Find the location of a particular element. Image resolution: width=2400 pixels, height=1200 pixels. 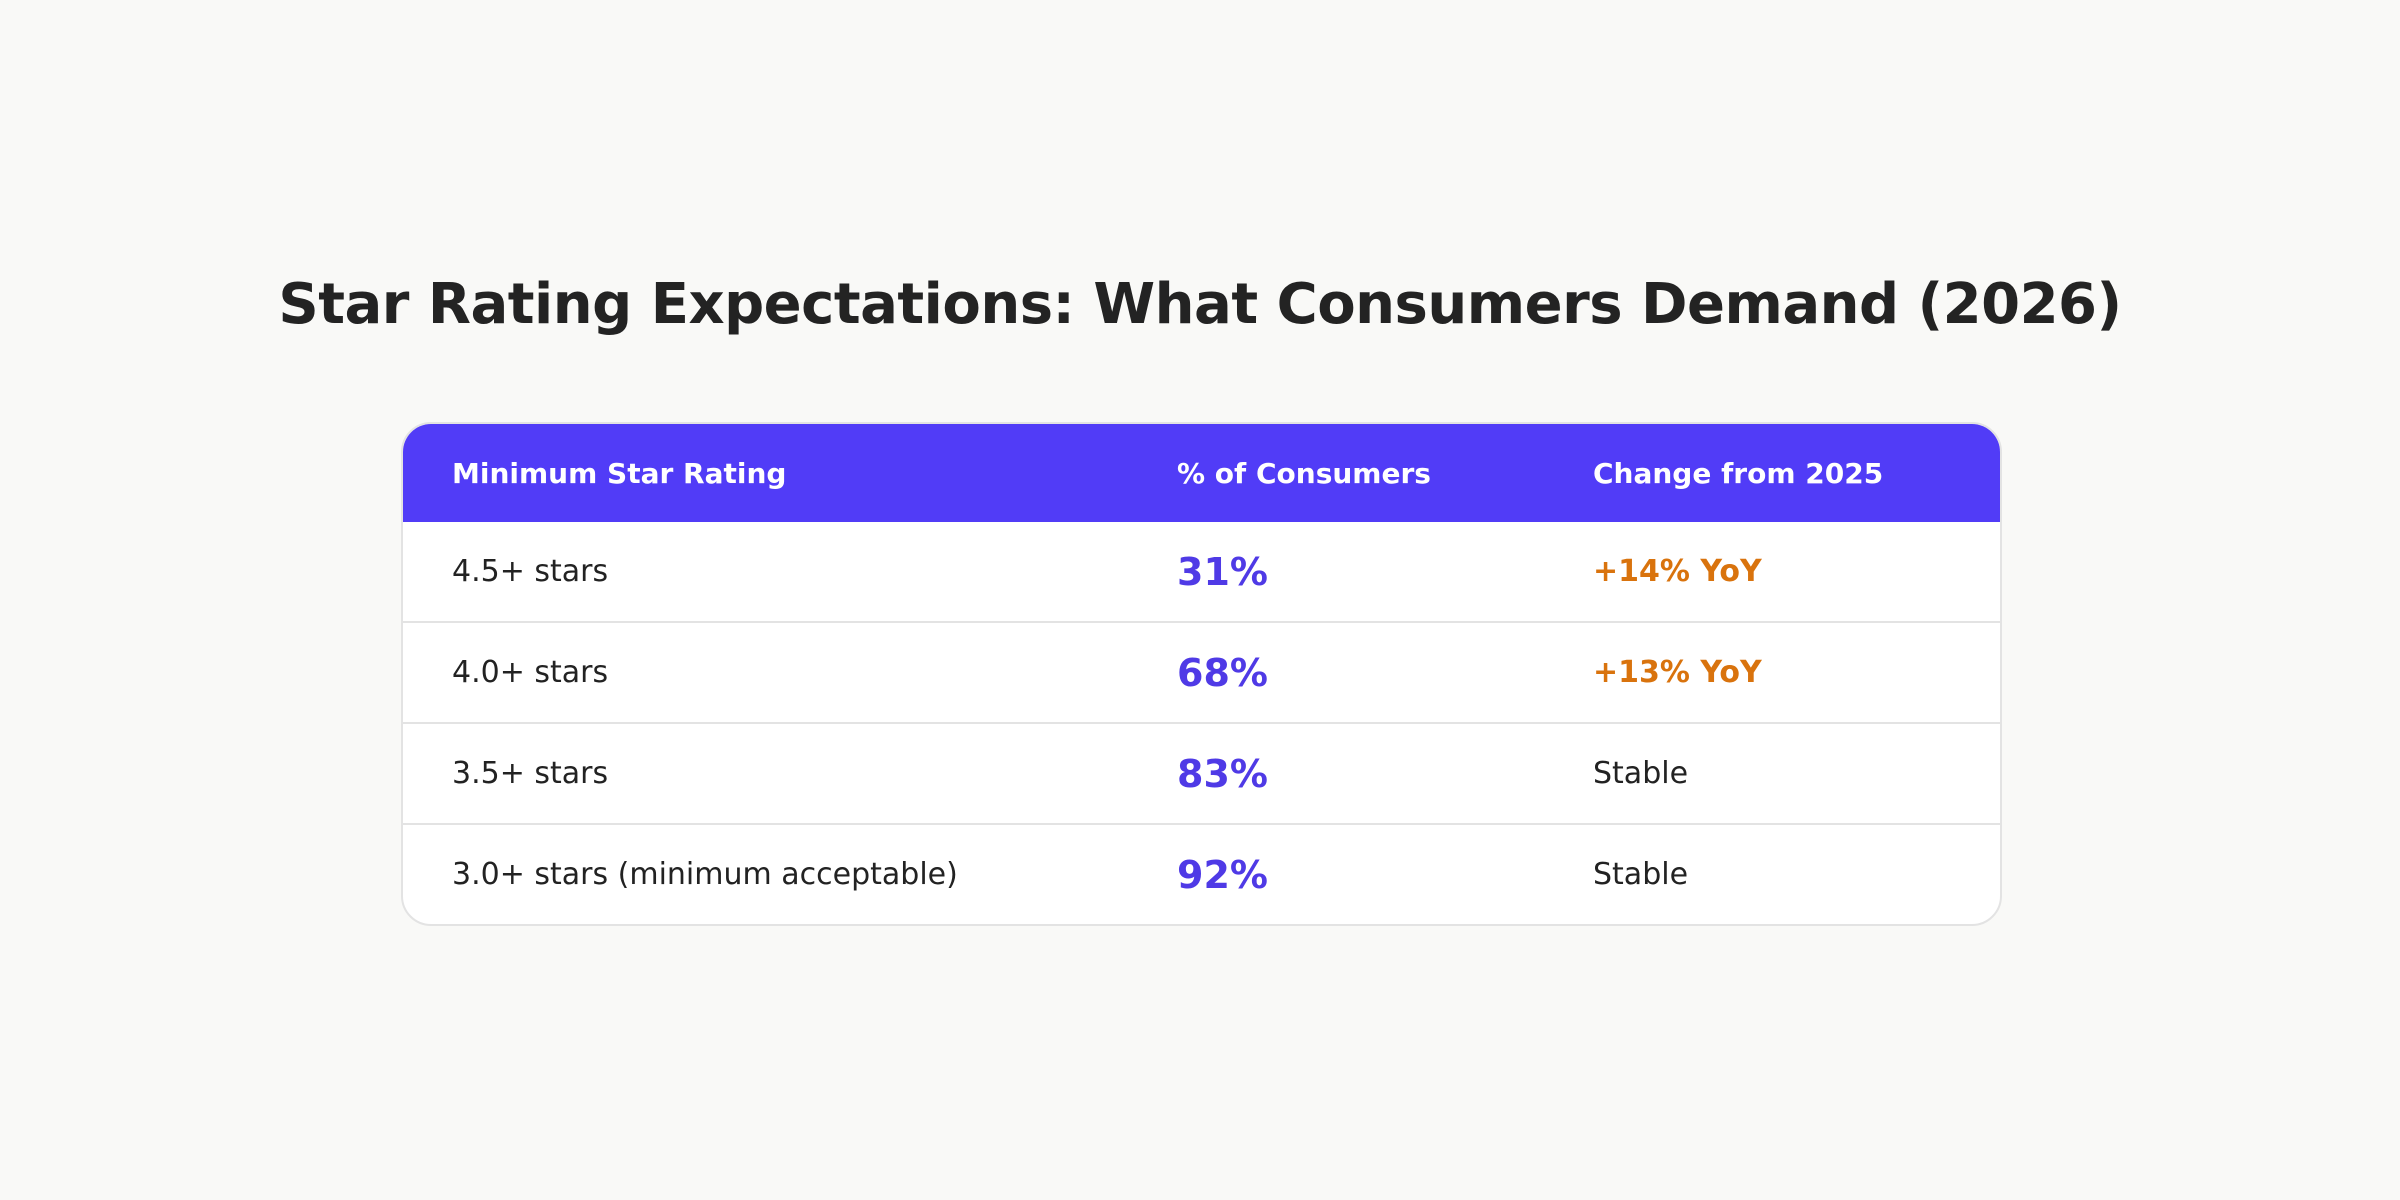

rating: 4.0+ stars is located at coordinates (765, 672).